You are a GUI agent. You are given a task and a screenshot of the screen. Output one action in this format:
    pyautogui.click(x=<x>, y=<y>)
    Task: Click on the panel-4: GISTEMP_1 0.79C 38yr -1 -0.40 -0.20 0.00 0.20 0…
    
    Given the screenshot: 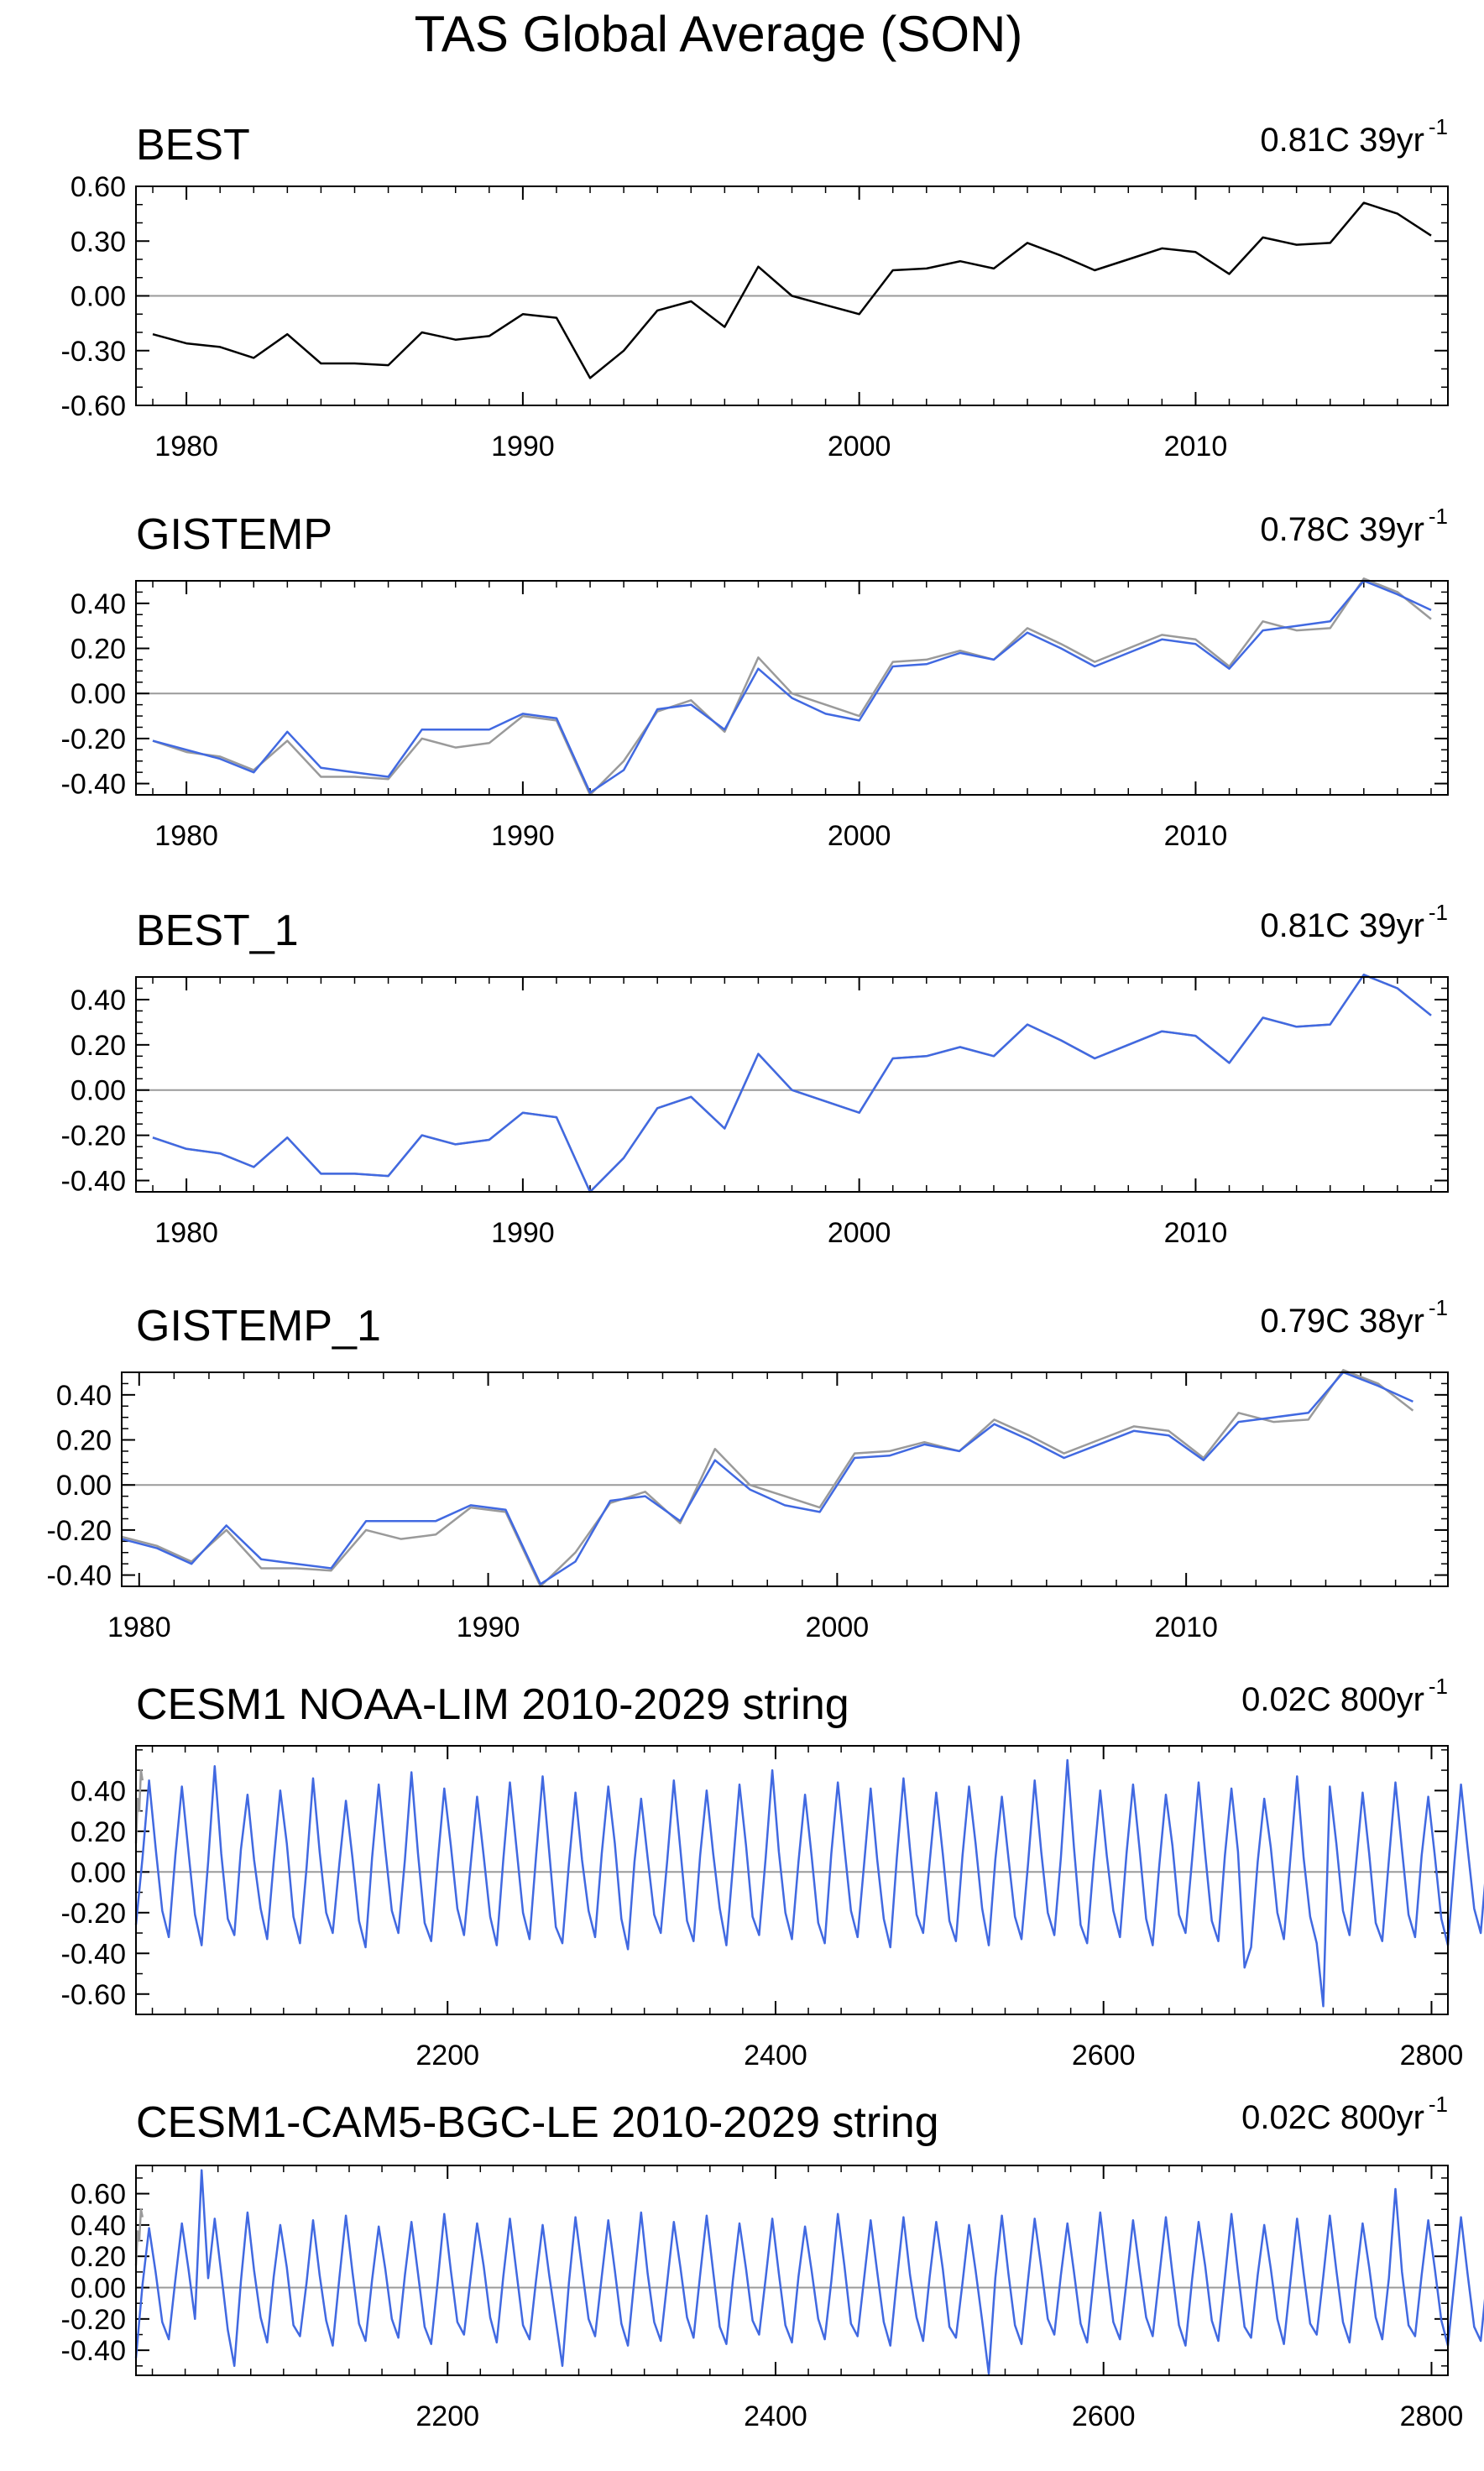 What is the action you would take?
    pyautogui.click(x=748, y=1469)
    